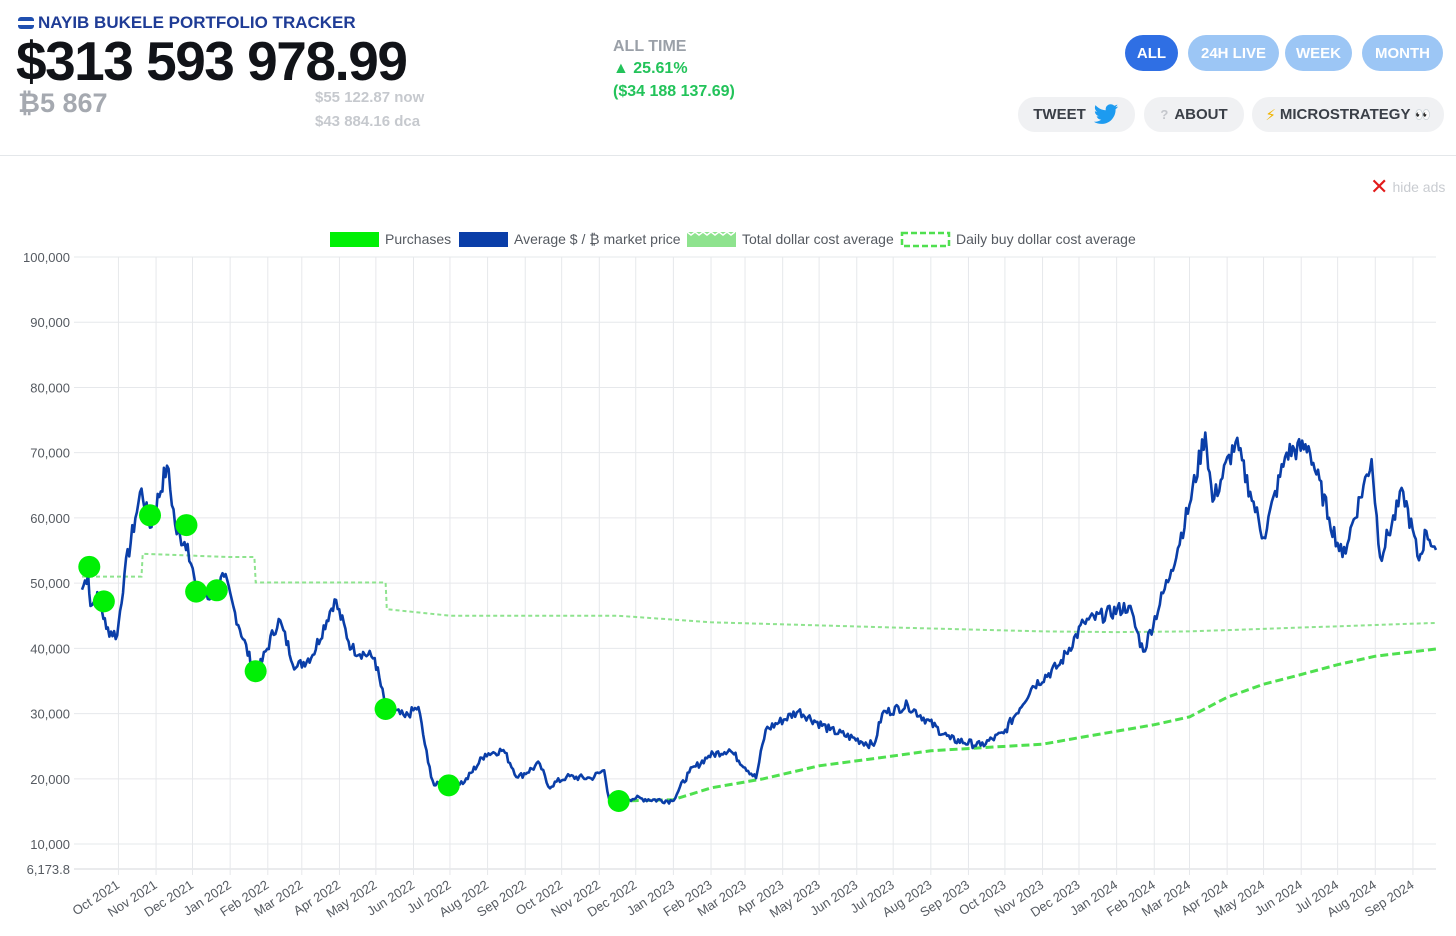  What do you see at coordinates (1379, 186) in the screenshot?
I see `close-icon: ✕` at bounding box center [1379, 186].